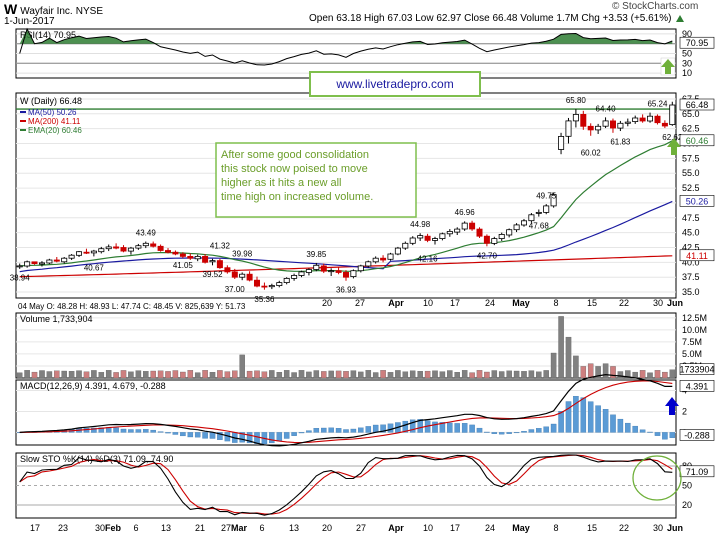 This screenshot has width=720, height=536. Describe the element at coordinates (294, 528) in the screenshot. I see `bottom-axis-label: 13` at that location.